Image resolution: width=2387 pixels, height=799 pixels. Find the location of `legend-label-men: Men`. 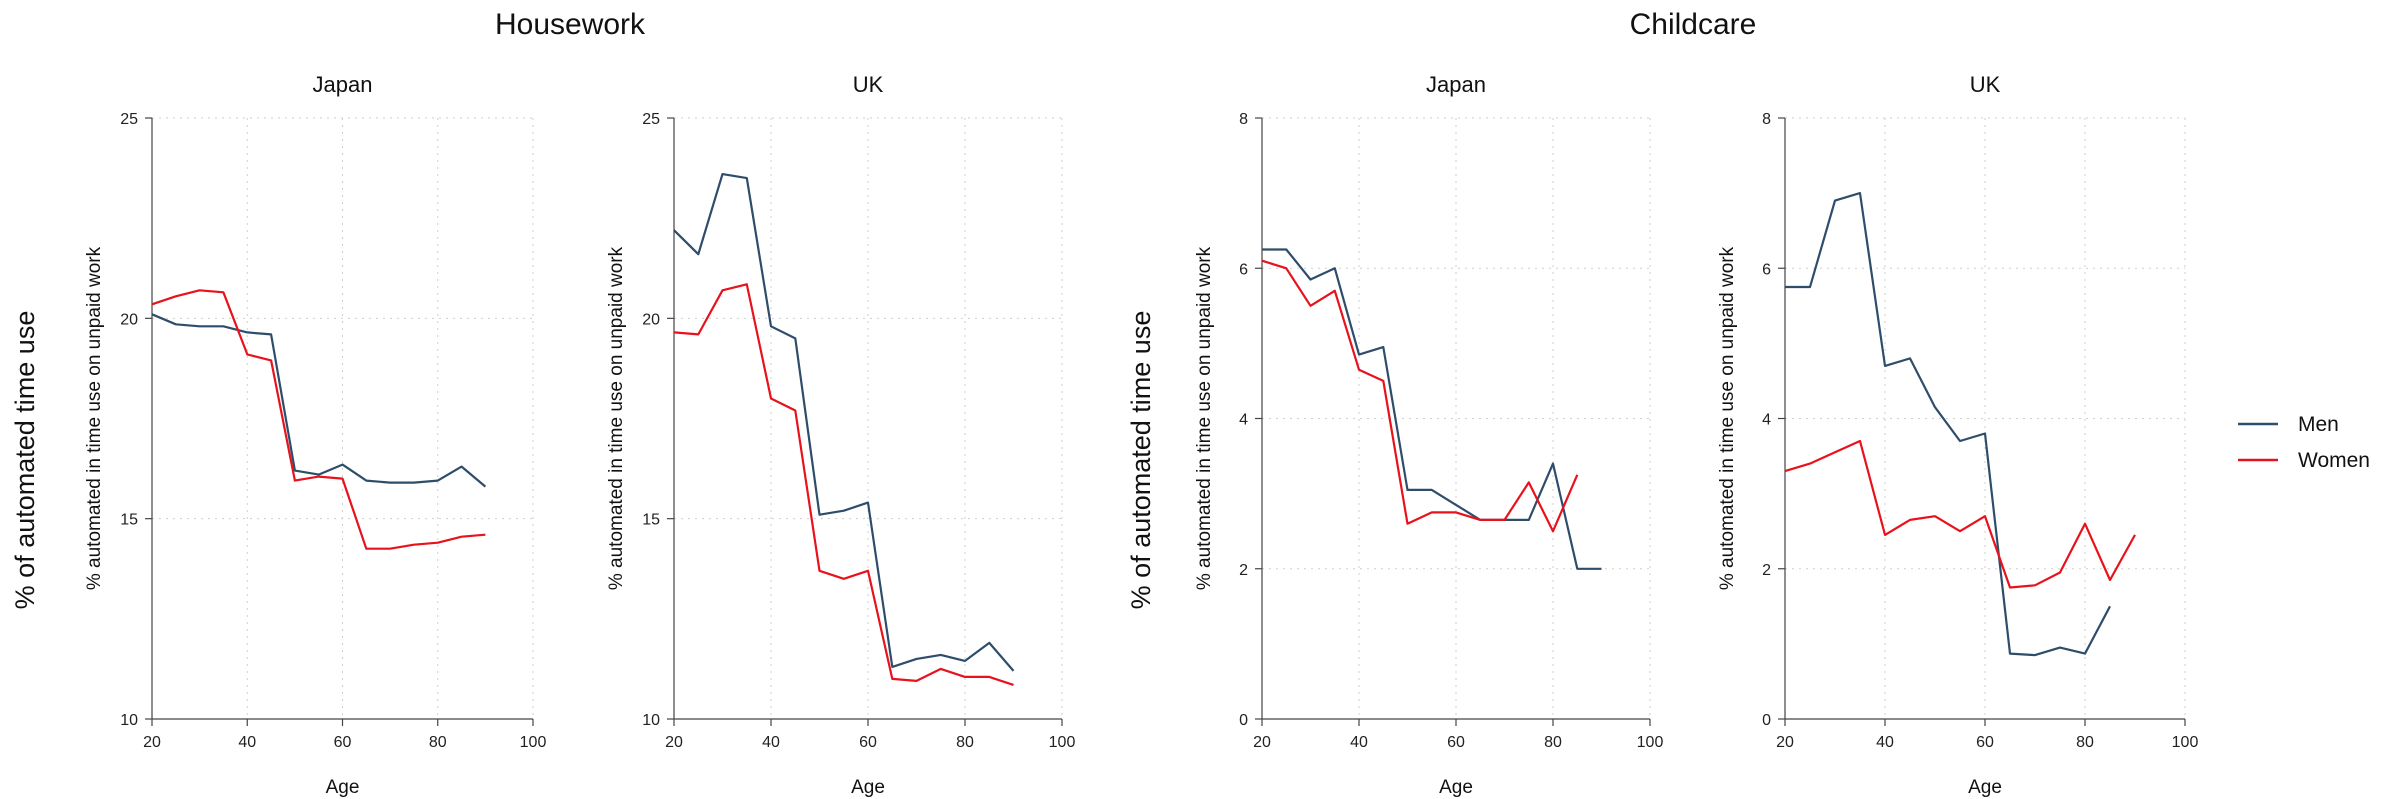

legend-label-men: Men is located at coordinates (2318, 424).